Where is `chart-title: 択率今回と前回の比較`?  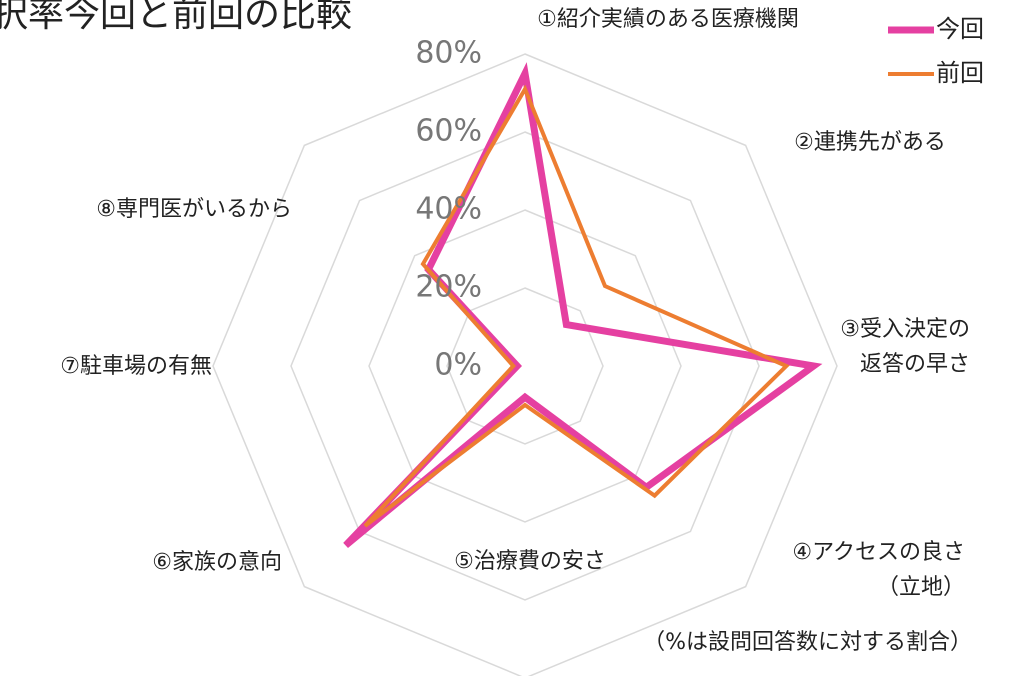
chart-title: 択率今回と前回の比較 is located at coordinates (176, 17).